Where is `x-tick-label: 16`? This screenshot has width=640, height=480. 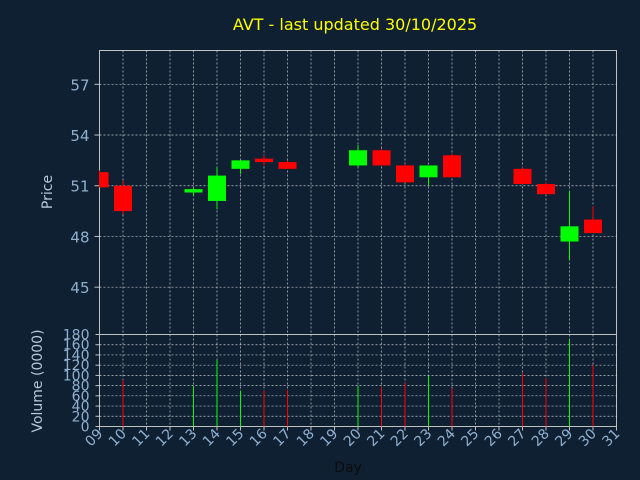
x-tick-label: 16 is located at coordinates (259, 438).